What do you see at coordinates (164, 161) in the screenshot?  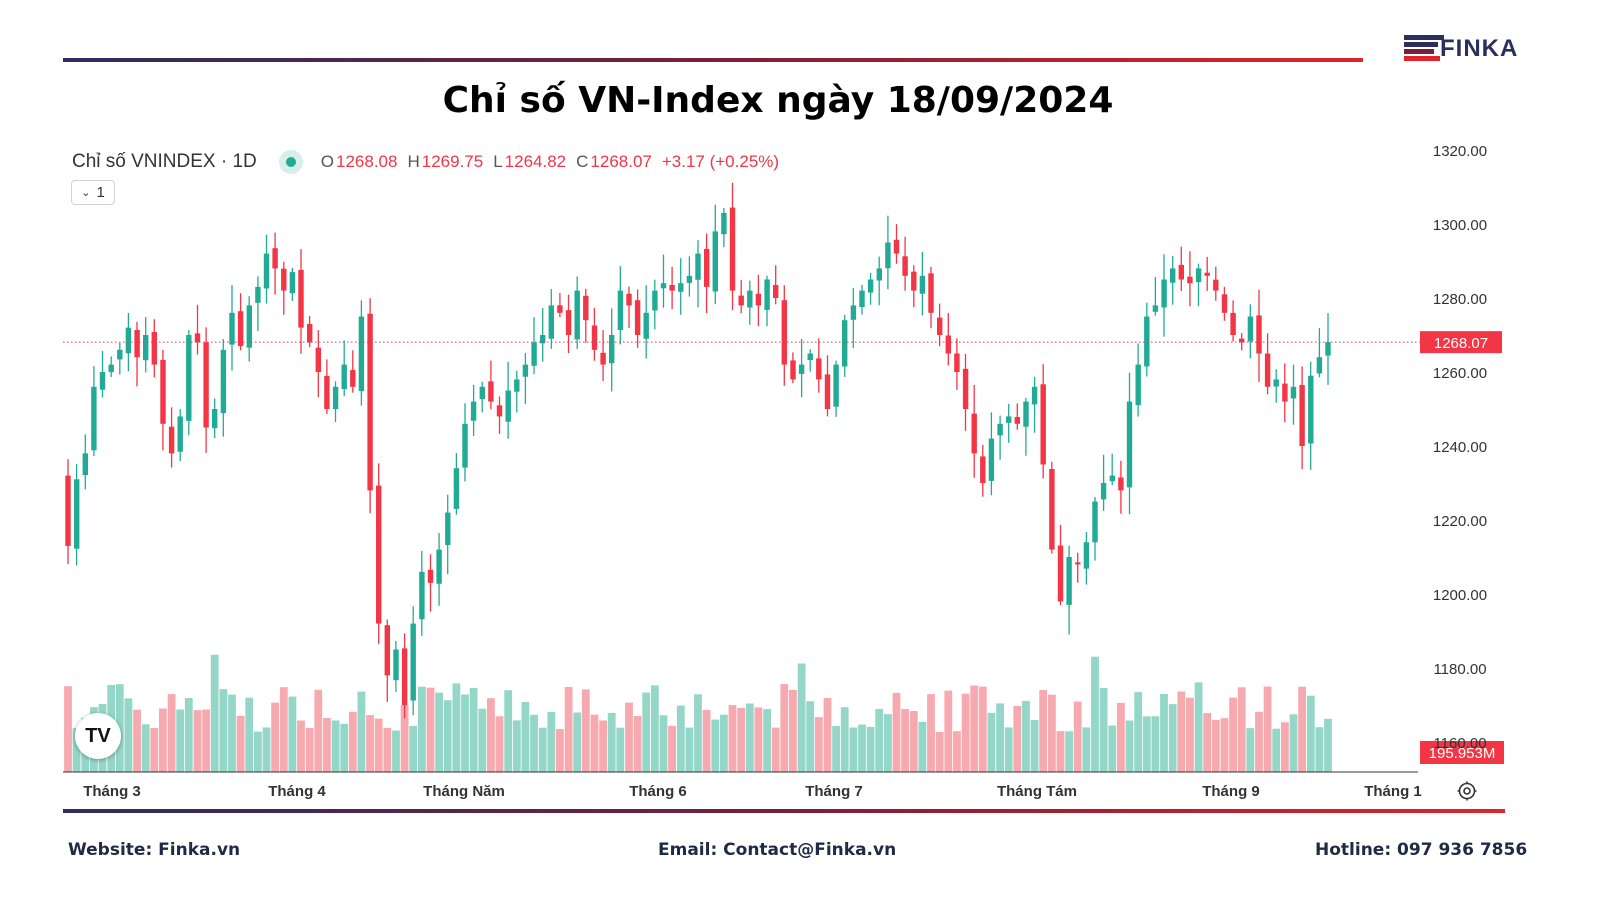 I see `symbol-label: Chỉ số VNINDEX · 1D` at bounding box center [164, 161].